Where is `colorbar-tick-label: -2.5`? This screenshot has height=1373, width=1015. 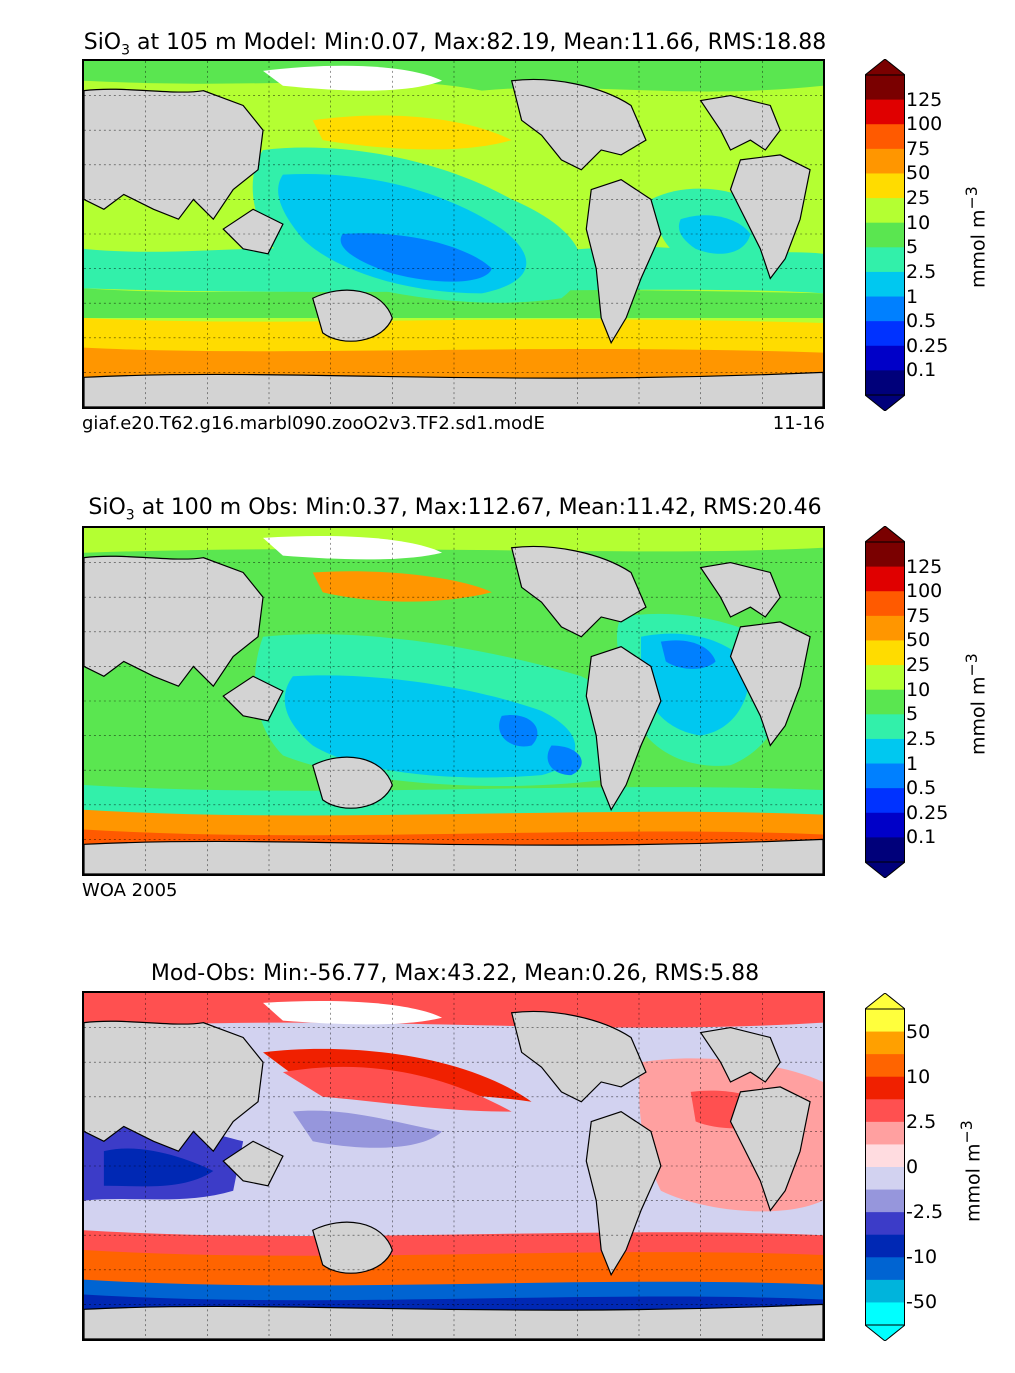 colorbar-tick-label: -2.5 is located at coordinates (925, 1212).